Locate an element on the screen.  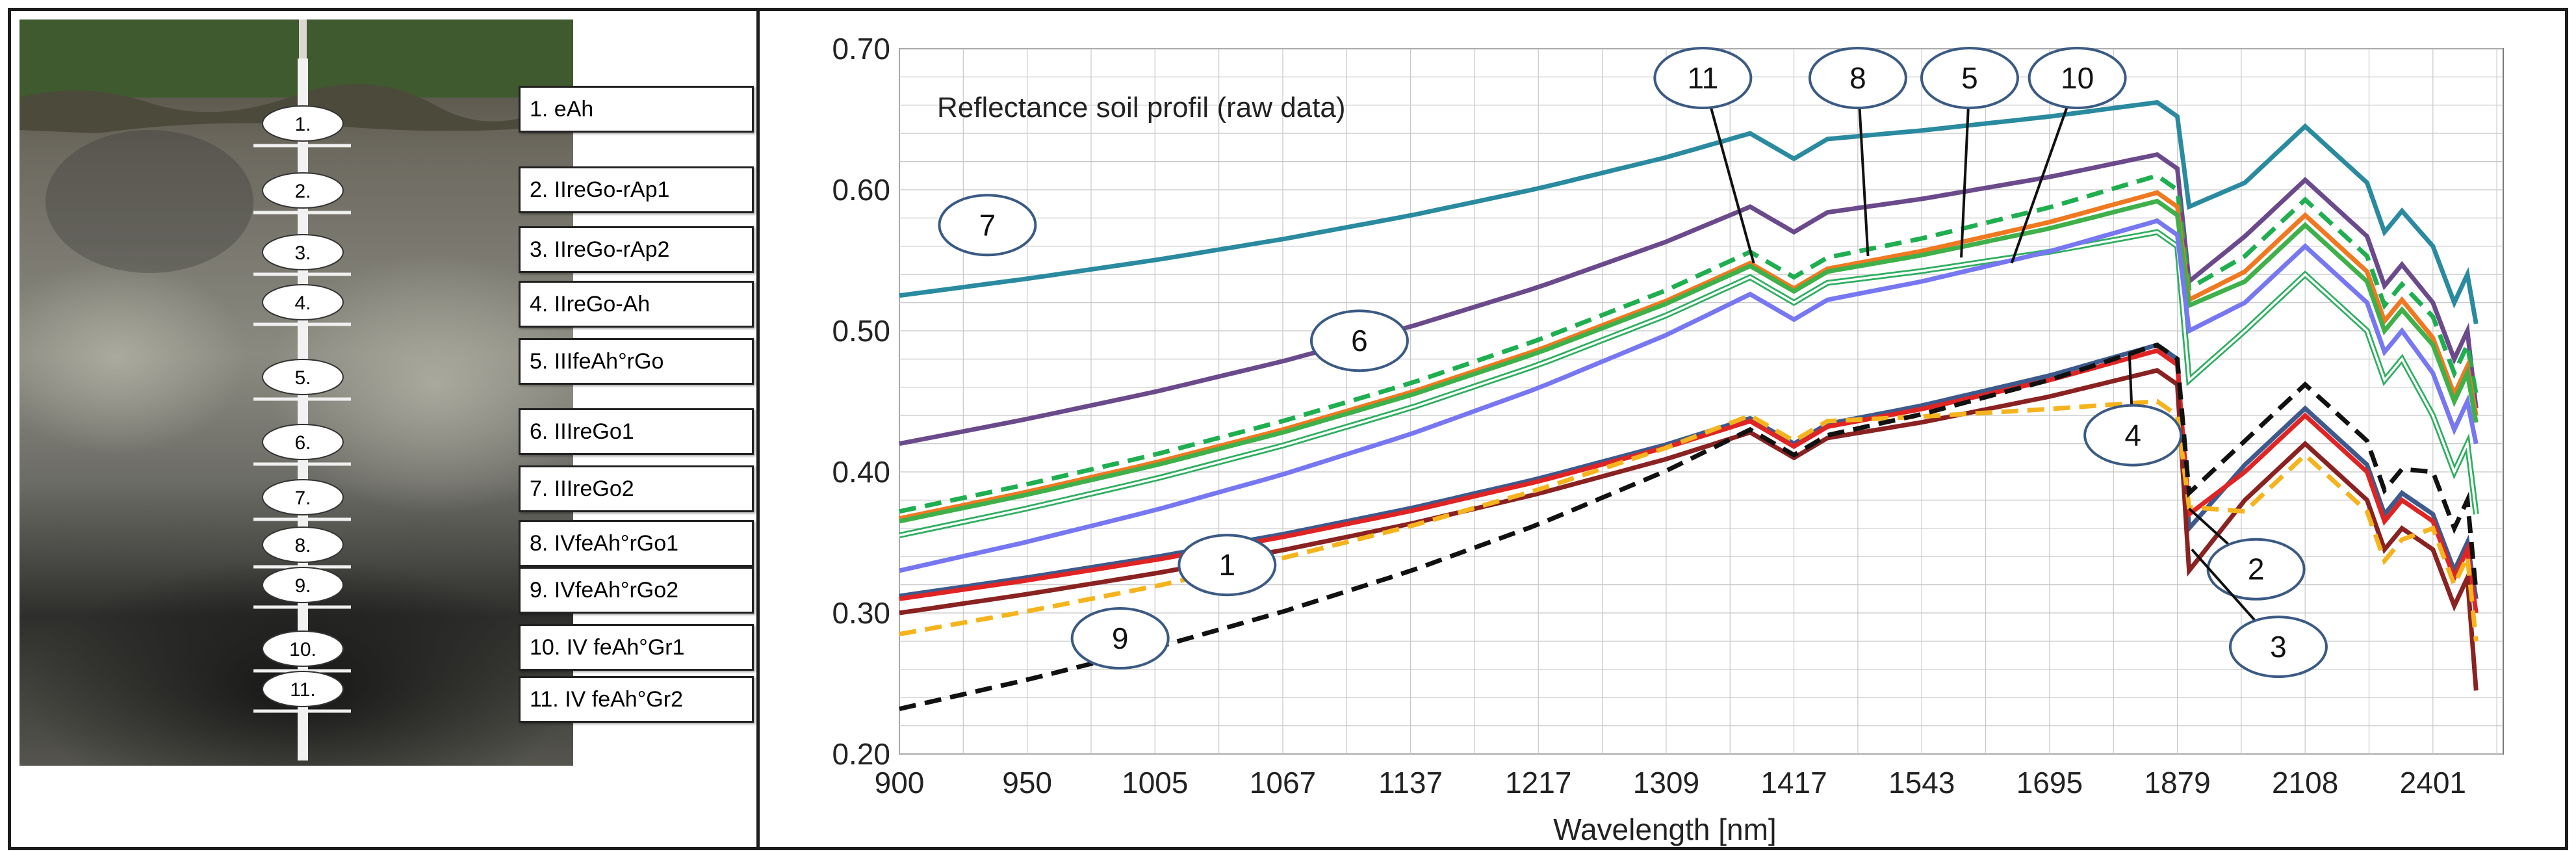
callout-label: 2 is located at coordinates (2256, 569).